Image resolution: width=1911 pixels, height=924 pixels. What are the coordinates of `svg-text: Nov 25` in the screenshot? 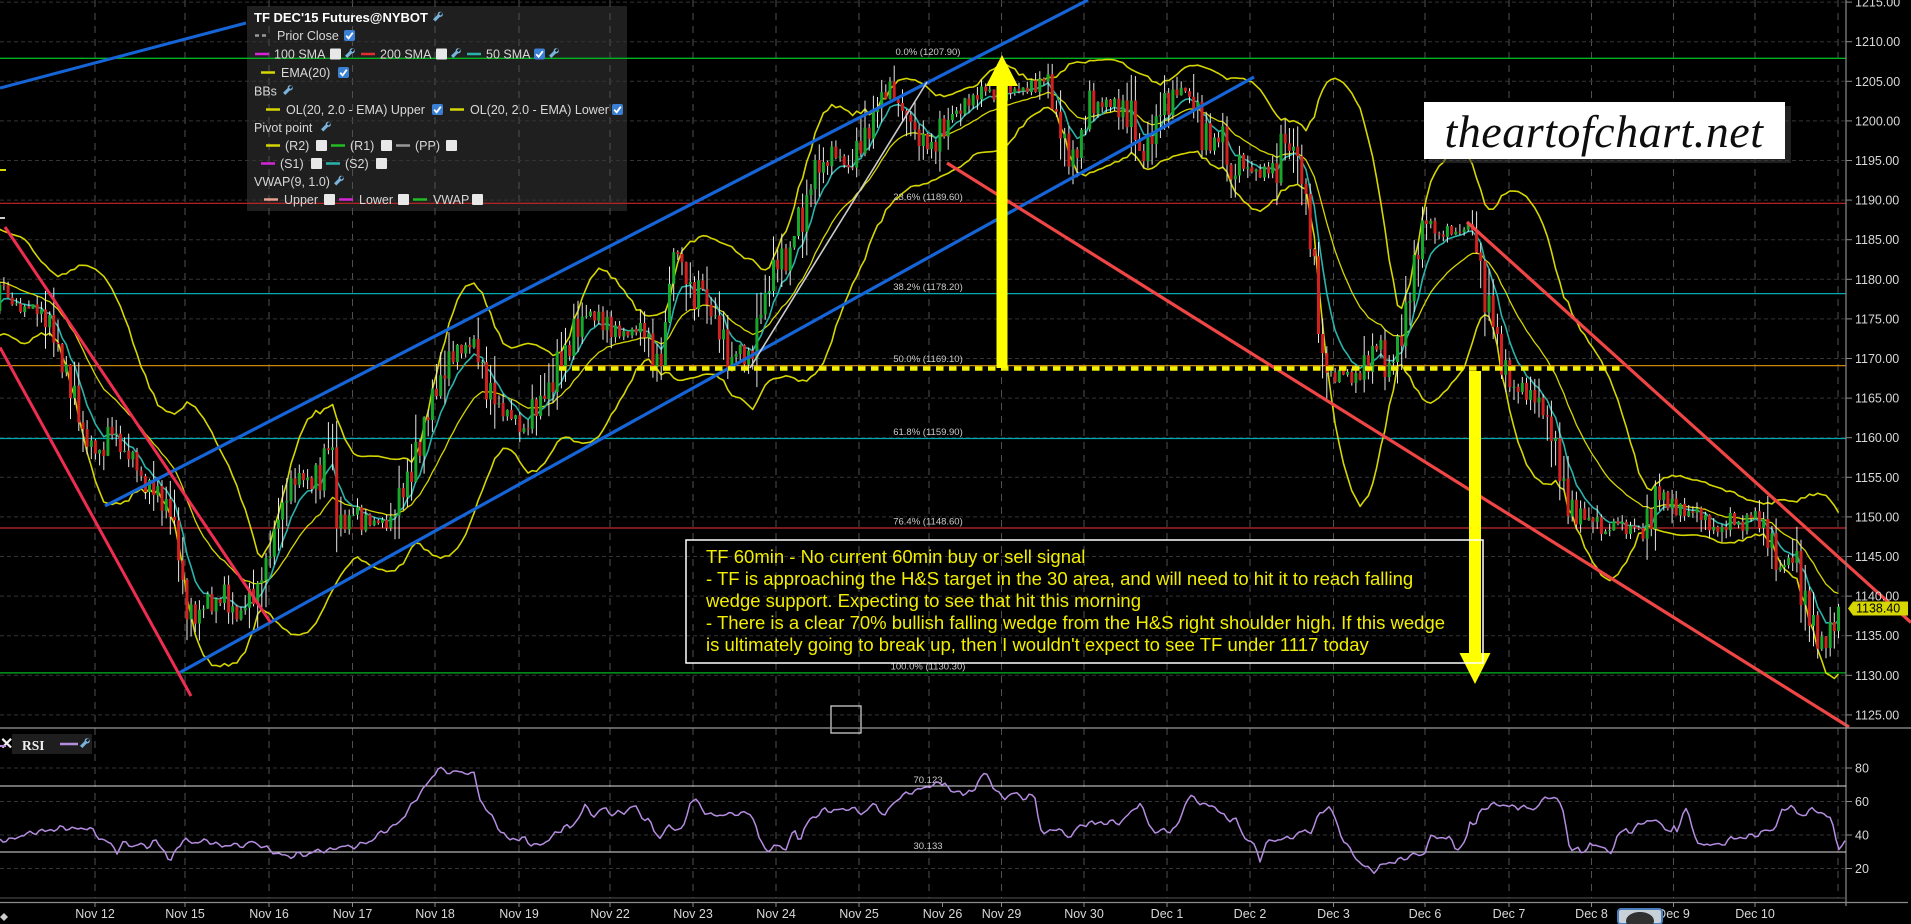 It's located at (859, 914).